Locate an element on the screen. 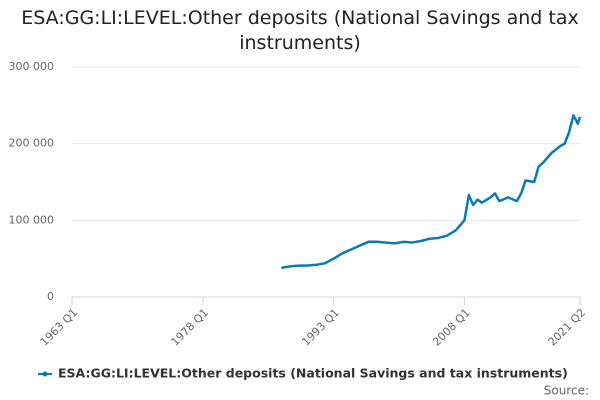 The height and width of the screenshot is (400, 600). legend-marker is located at coordinates (45, 374).